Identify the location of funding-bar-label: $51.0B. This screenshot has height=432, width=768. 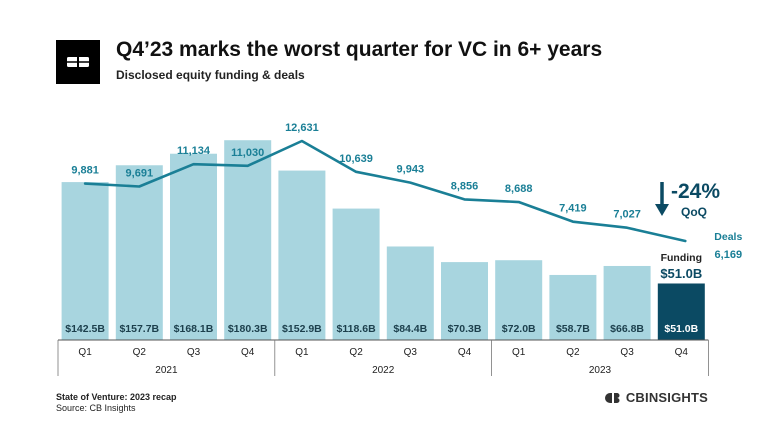
(681, 329).